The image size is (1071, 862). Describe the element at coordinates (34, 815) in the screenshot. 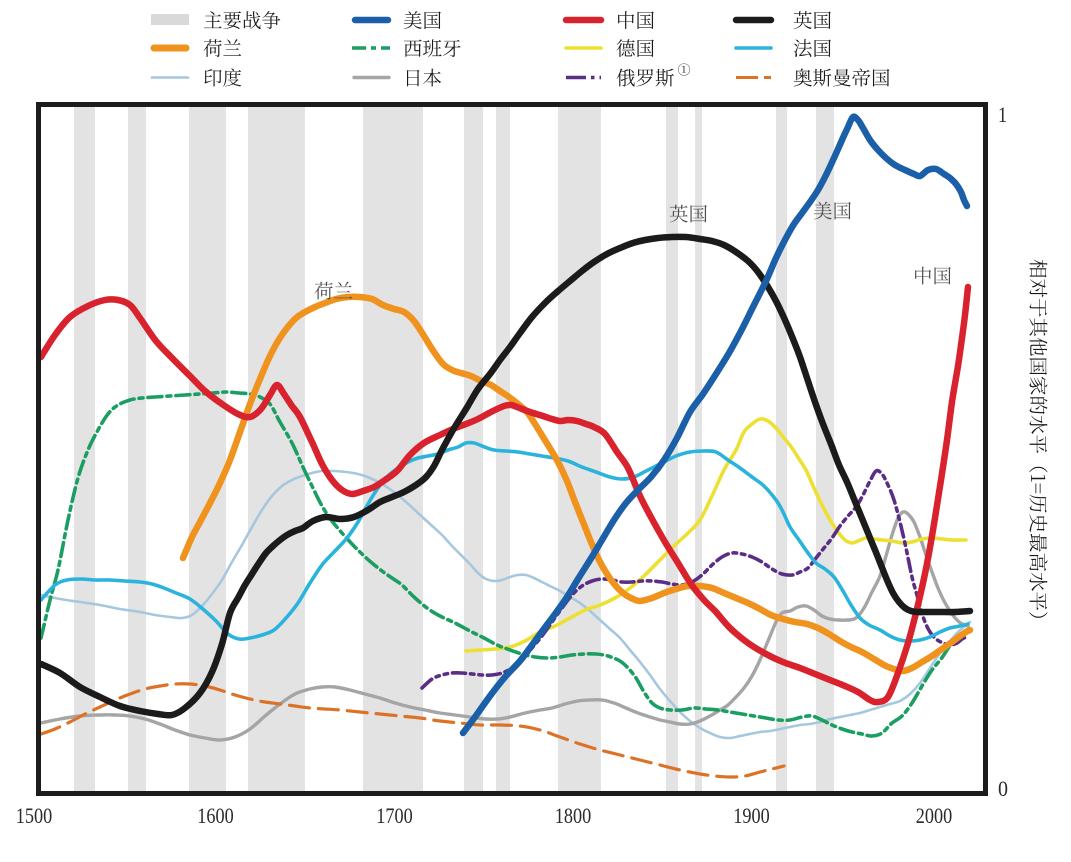

I see `svg-text: 1500` at that location.